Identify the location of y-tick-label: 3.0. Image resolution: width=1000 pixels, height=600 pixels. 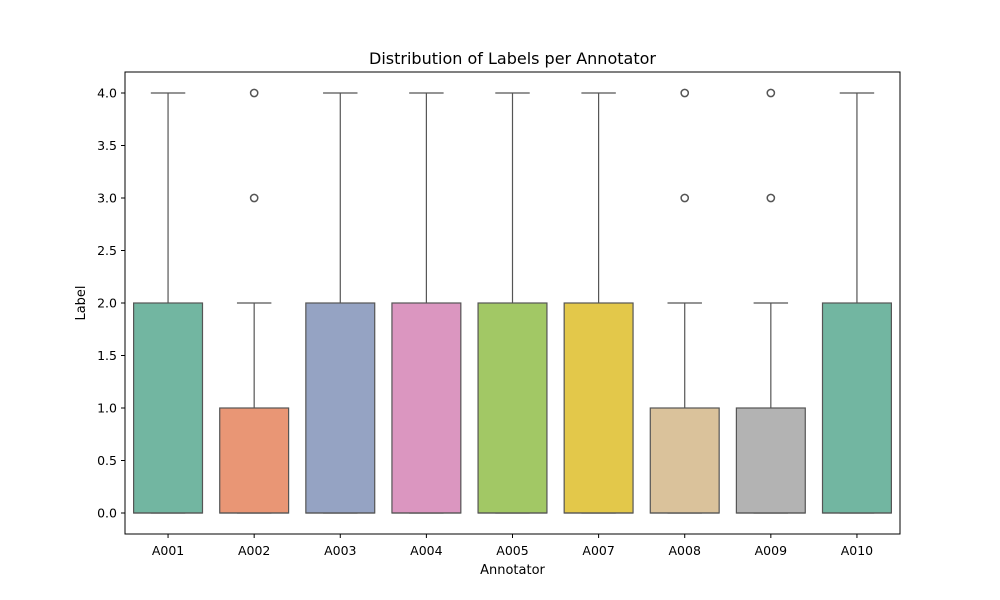
(107, 198).